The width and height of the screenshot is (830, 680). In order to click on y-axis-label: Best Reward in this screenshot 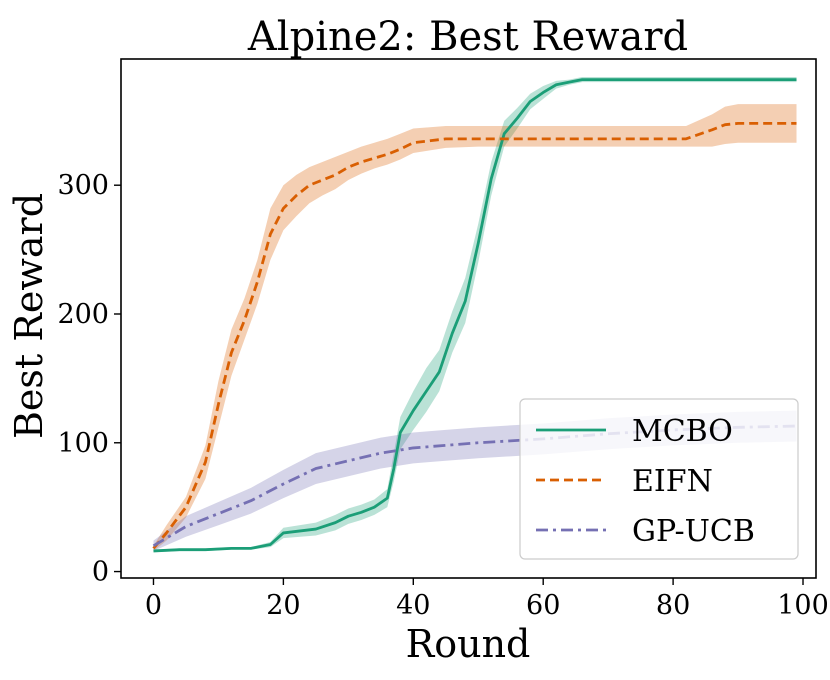, I will do `click(29, 316)`.